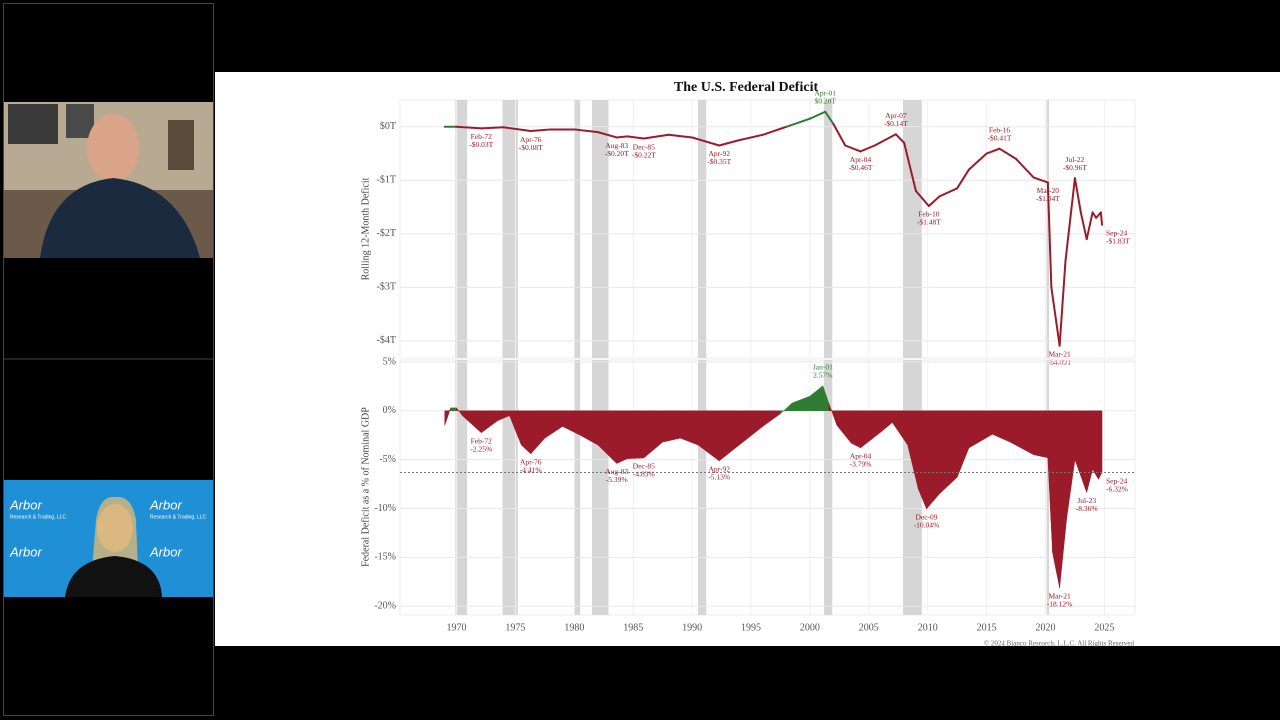 This screenshot has height=720, width=1280. What do you see at coordinates (617, 479) in the screenshot?
I see `annotation: -5.39%` at bounding box center [617, 479].